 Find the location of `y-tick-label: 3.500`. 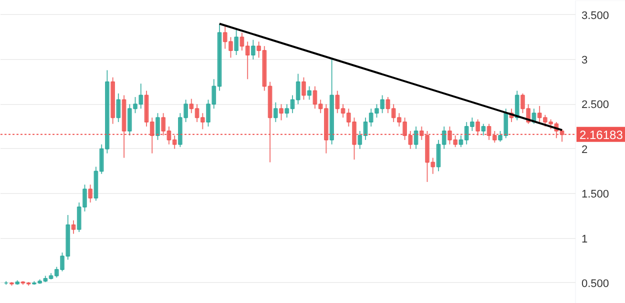

y-tick-label: 3.500 is located at coordinates (596, 16).